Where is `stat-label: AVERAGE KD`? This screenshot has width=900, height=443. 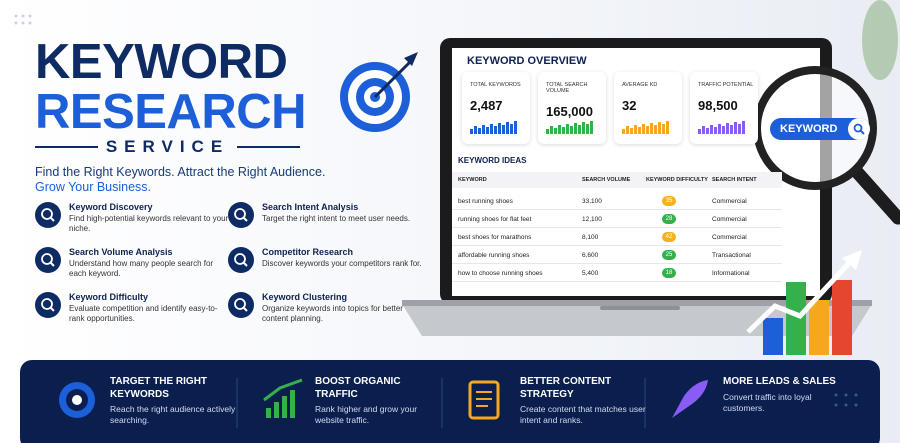
stat-label: AVERAGE KD is located at coordinates (640, 85).